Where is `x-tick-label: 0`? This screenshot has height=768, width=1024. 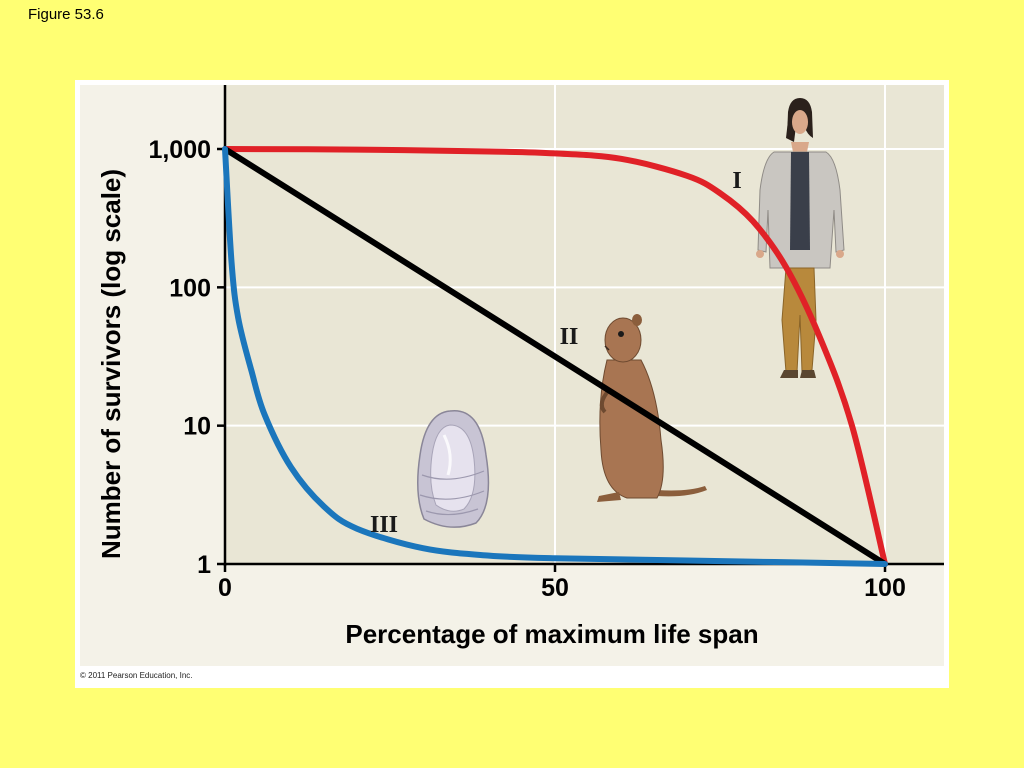 x-tick-label: 0 is located at coordinates (225, 588).